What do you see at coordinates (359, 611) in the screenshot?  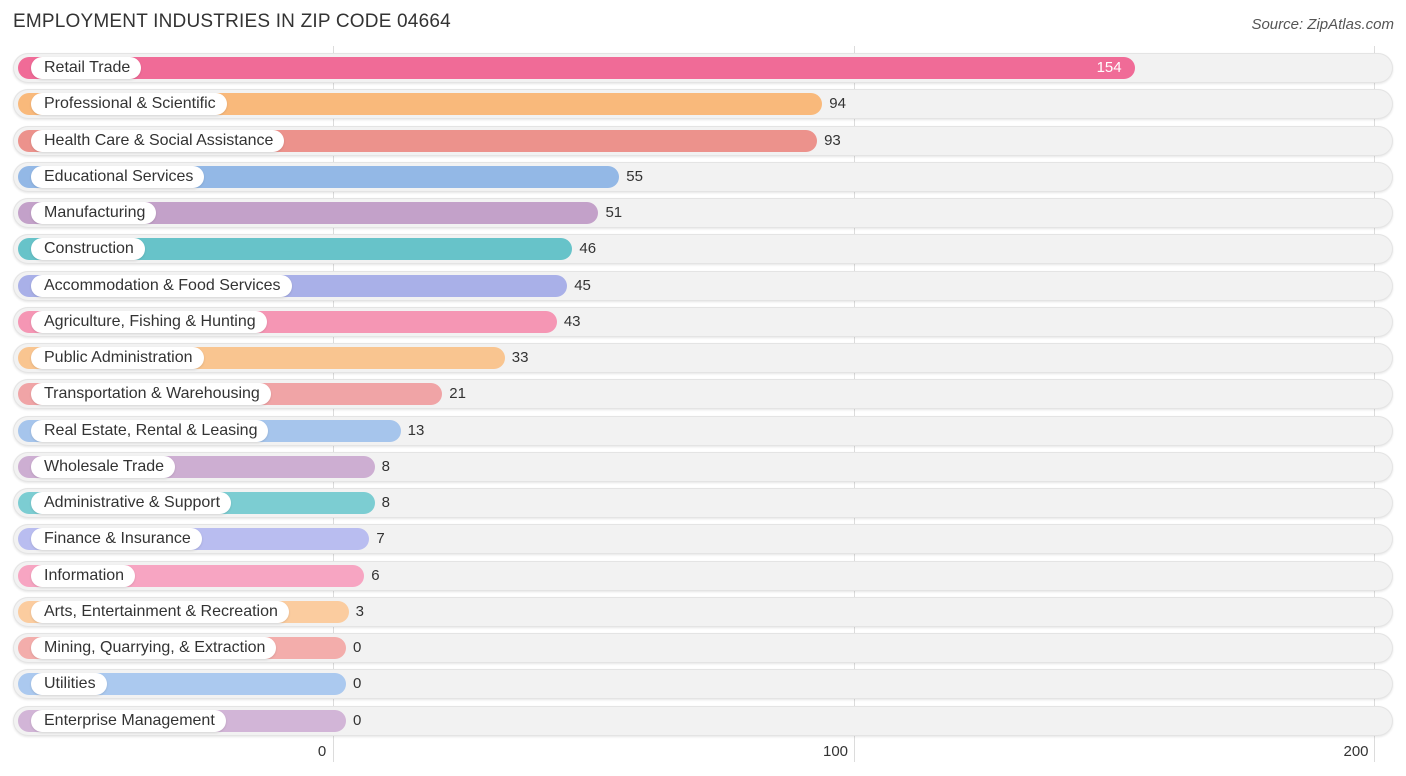 I see `value-label: 3` at bounding box center [359, 611].